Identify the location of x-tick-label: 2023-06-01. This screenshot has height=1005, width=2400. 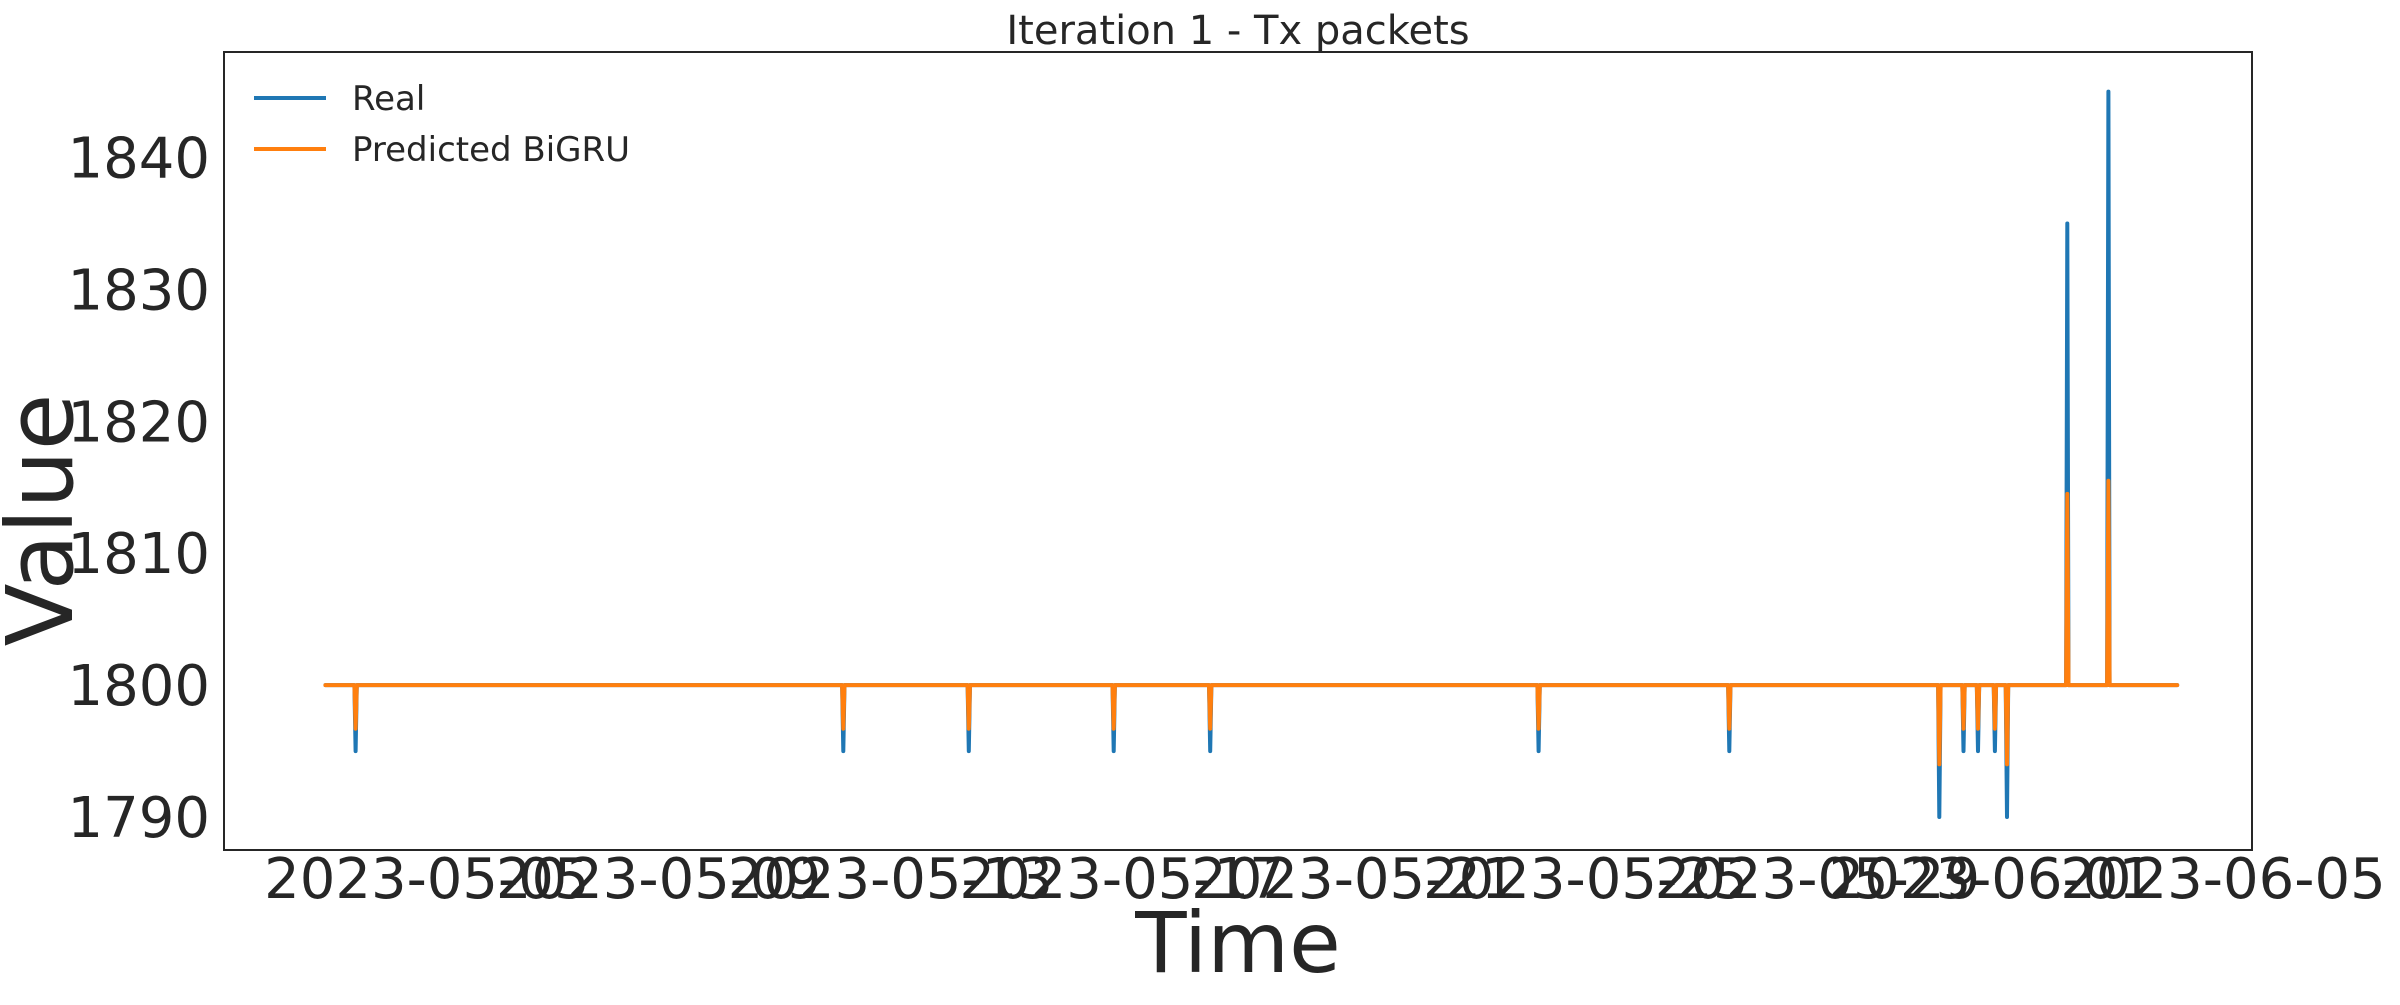
(1991, 879).